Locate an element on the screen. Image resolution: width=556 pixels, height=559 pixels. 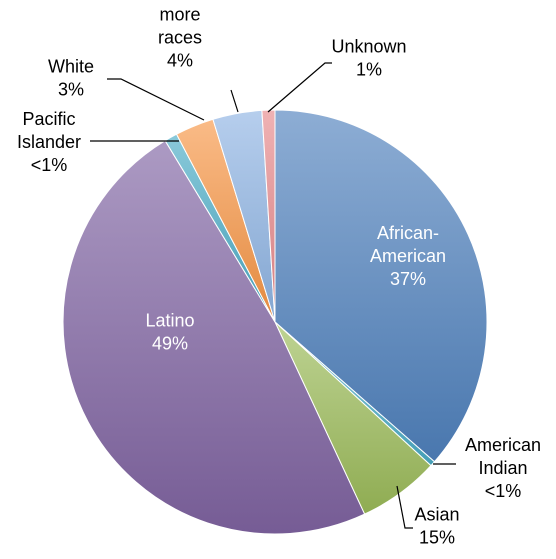
slice-label-american-indian: American Indian <1% is located at coordinates (503, 468).